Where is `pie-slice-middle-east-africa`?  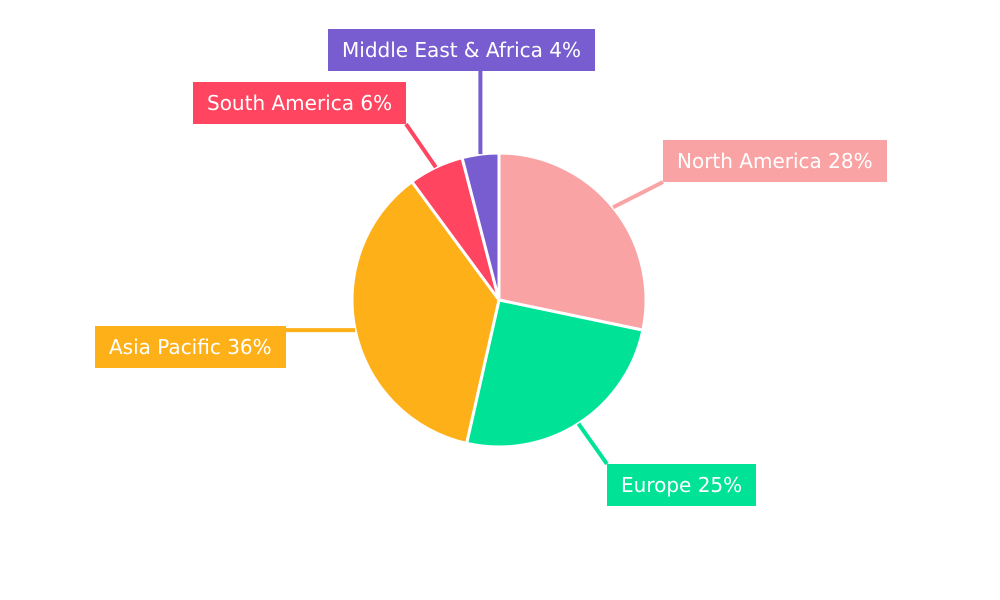
pie-slice-middle-east-africa is located at coordinates (480, 226).